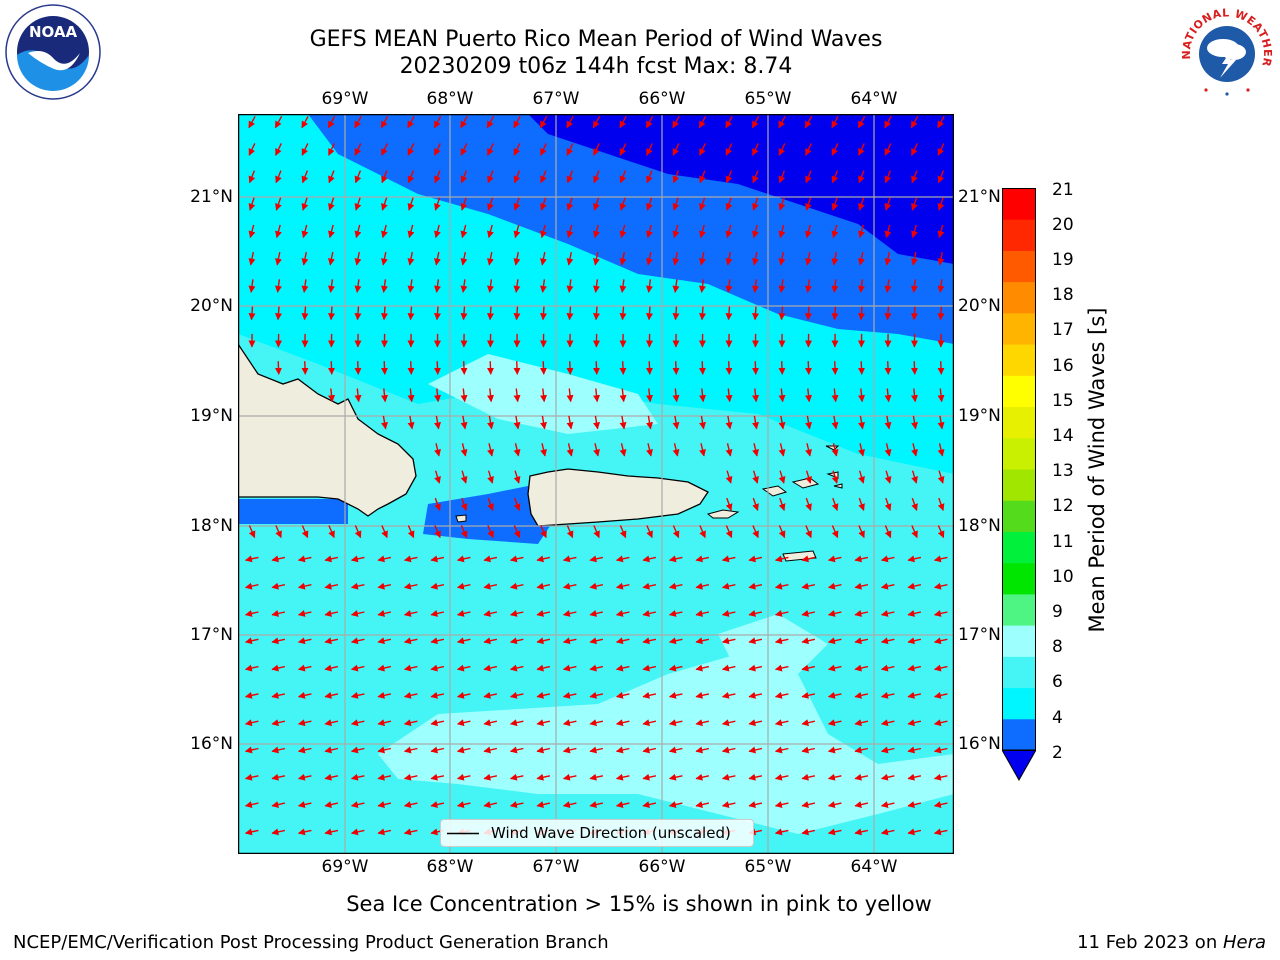  I want to click on colorbar-tick-label: 20, so click(1063, 225).